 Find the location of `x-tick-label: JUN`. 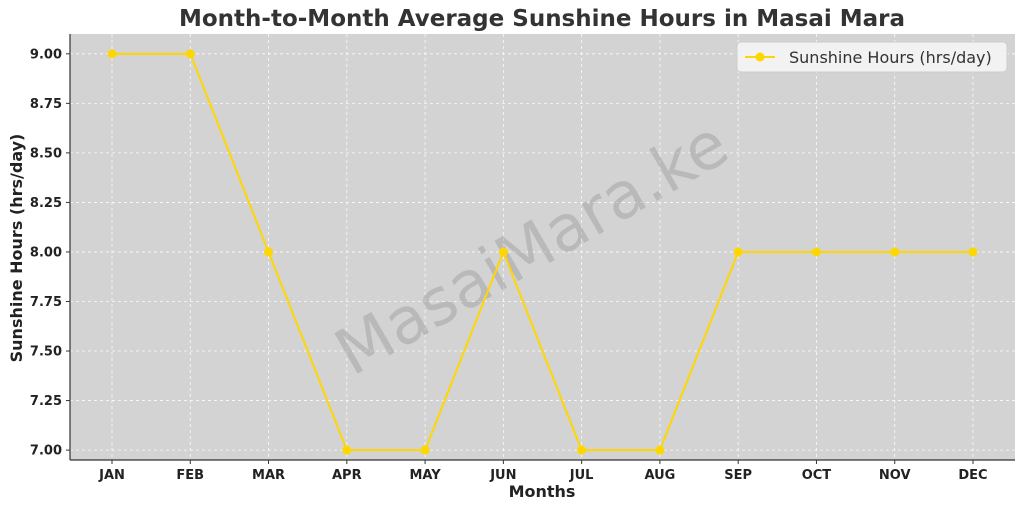

x-tick-label: JUN is located at coordinates (502, 475).